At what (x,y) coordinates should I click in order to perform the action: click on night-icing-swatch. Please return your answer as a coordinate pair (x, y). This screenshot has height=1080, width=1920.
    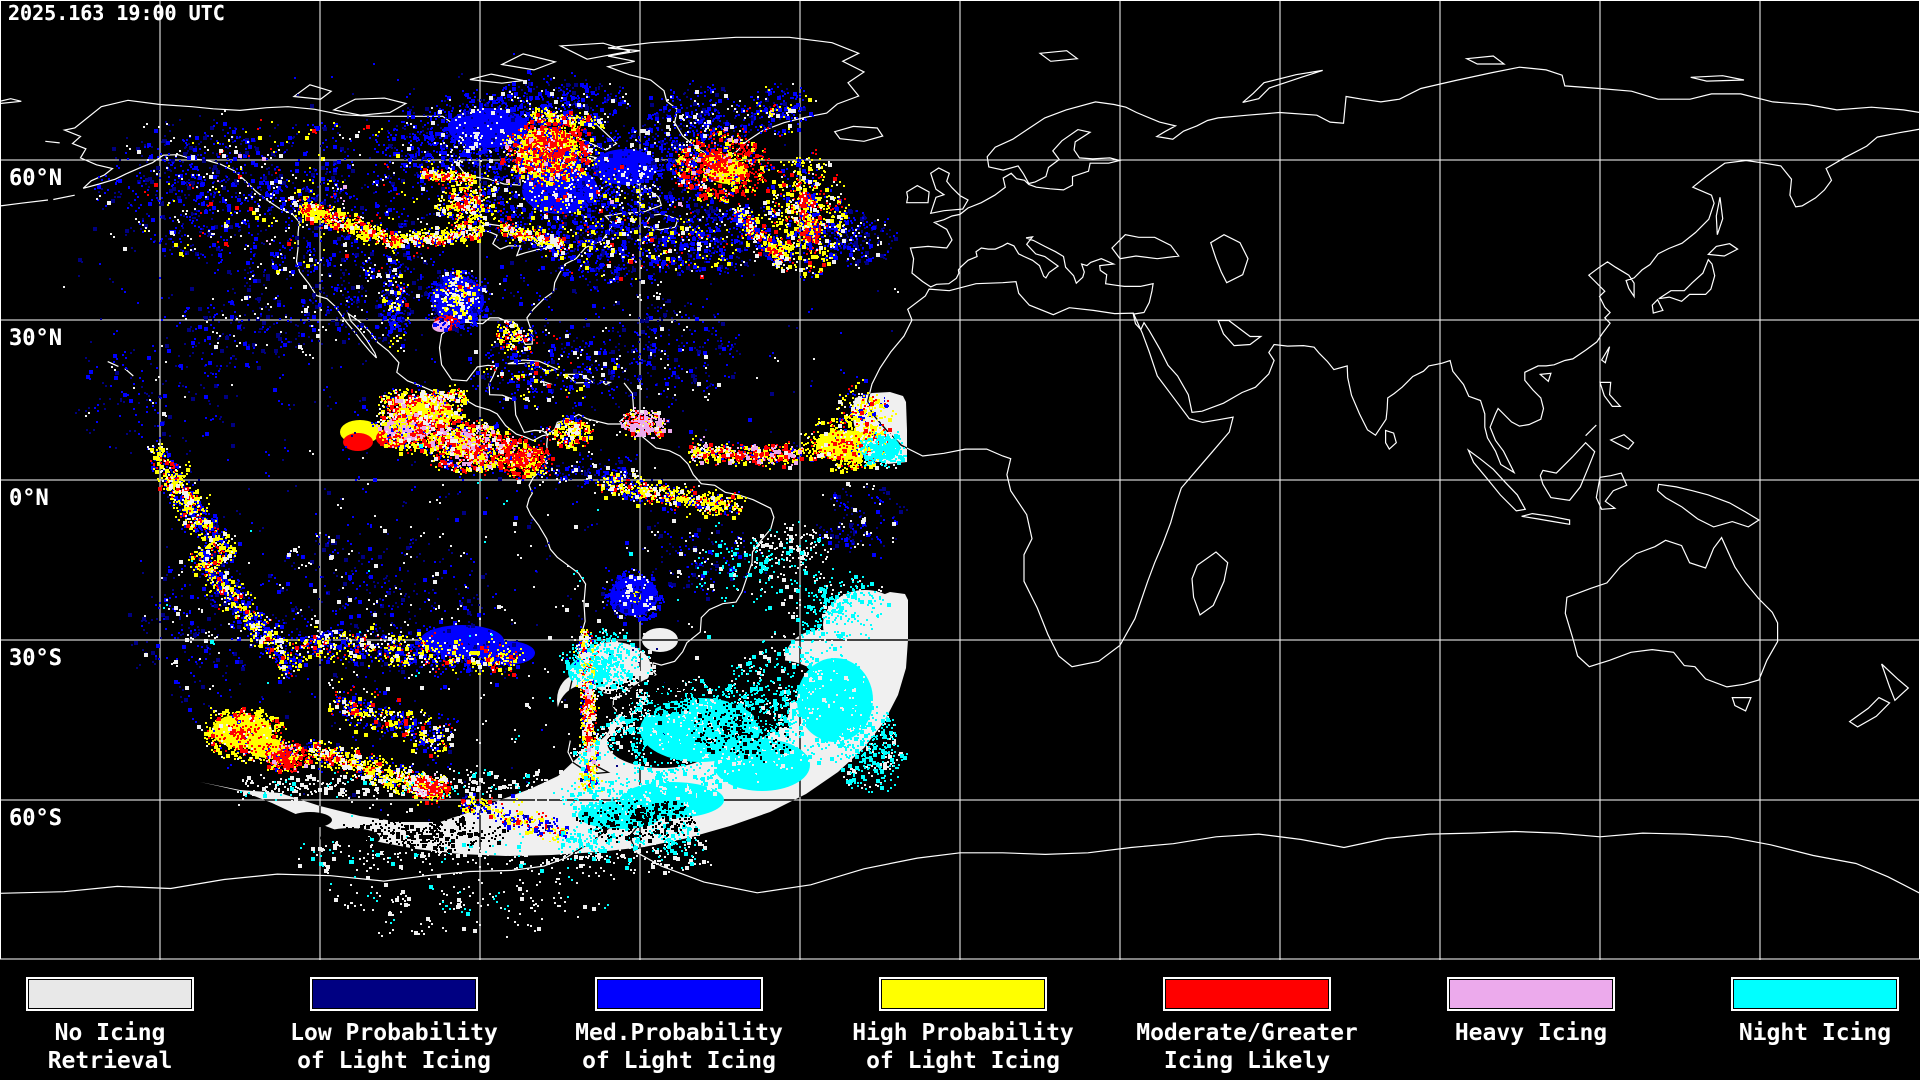
    Looking at the image, I should click on (1815, 994).